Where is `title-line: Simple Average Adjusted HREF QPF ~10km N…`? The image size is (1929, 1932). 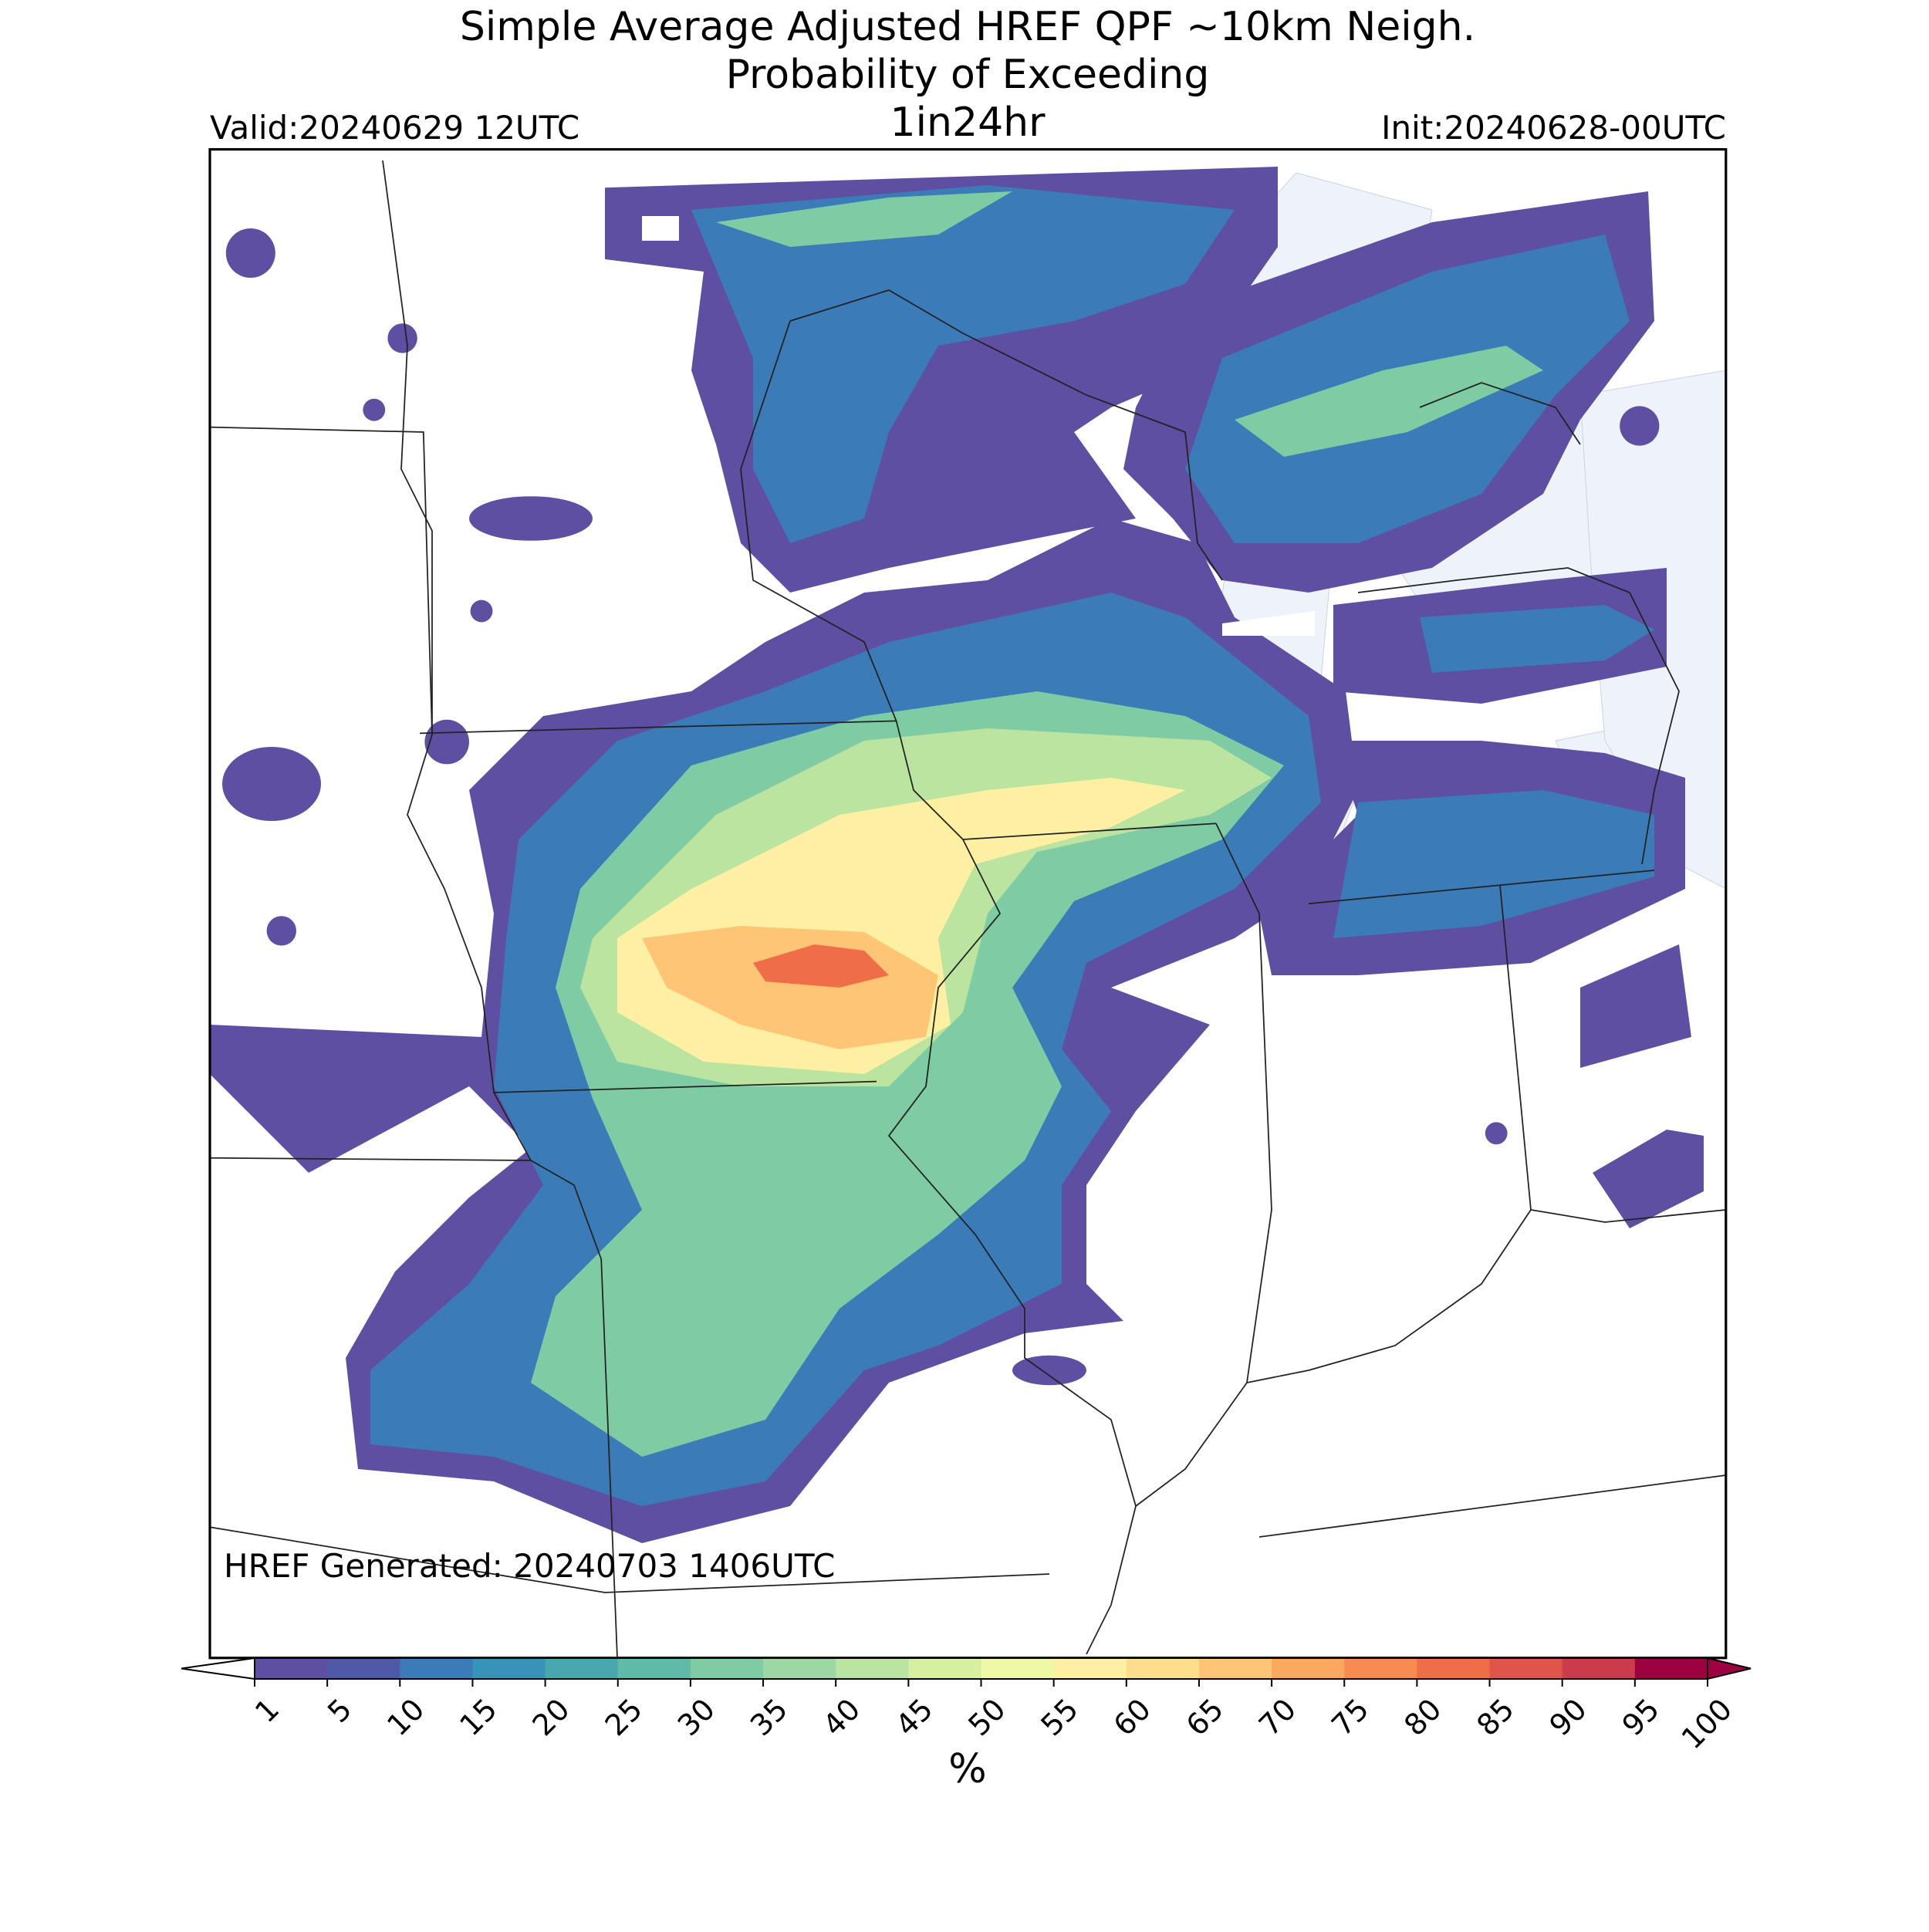
title-line: Simple Average Adjusted HREF QPF ~10km N… is located at coordinates (967, 27).